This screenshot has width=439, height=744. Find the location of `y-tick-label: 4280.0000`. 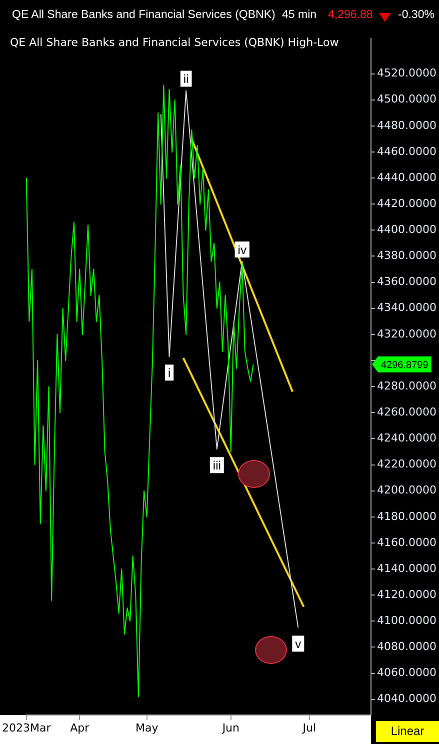

y-tick-label: 4280.0000 is located at coordinates (406, 385).